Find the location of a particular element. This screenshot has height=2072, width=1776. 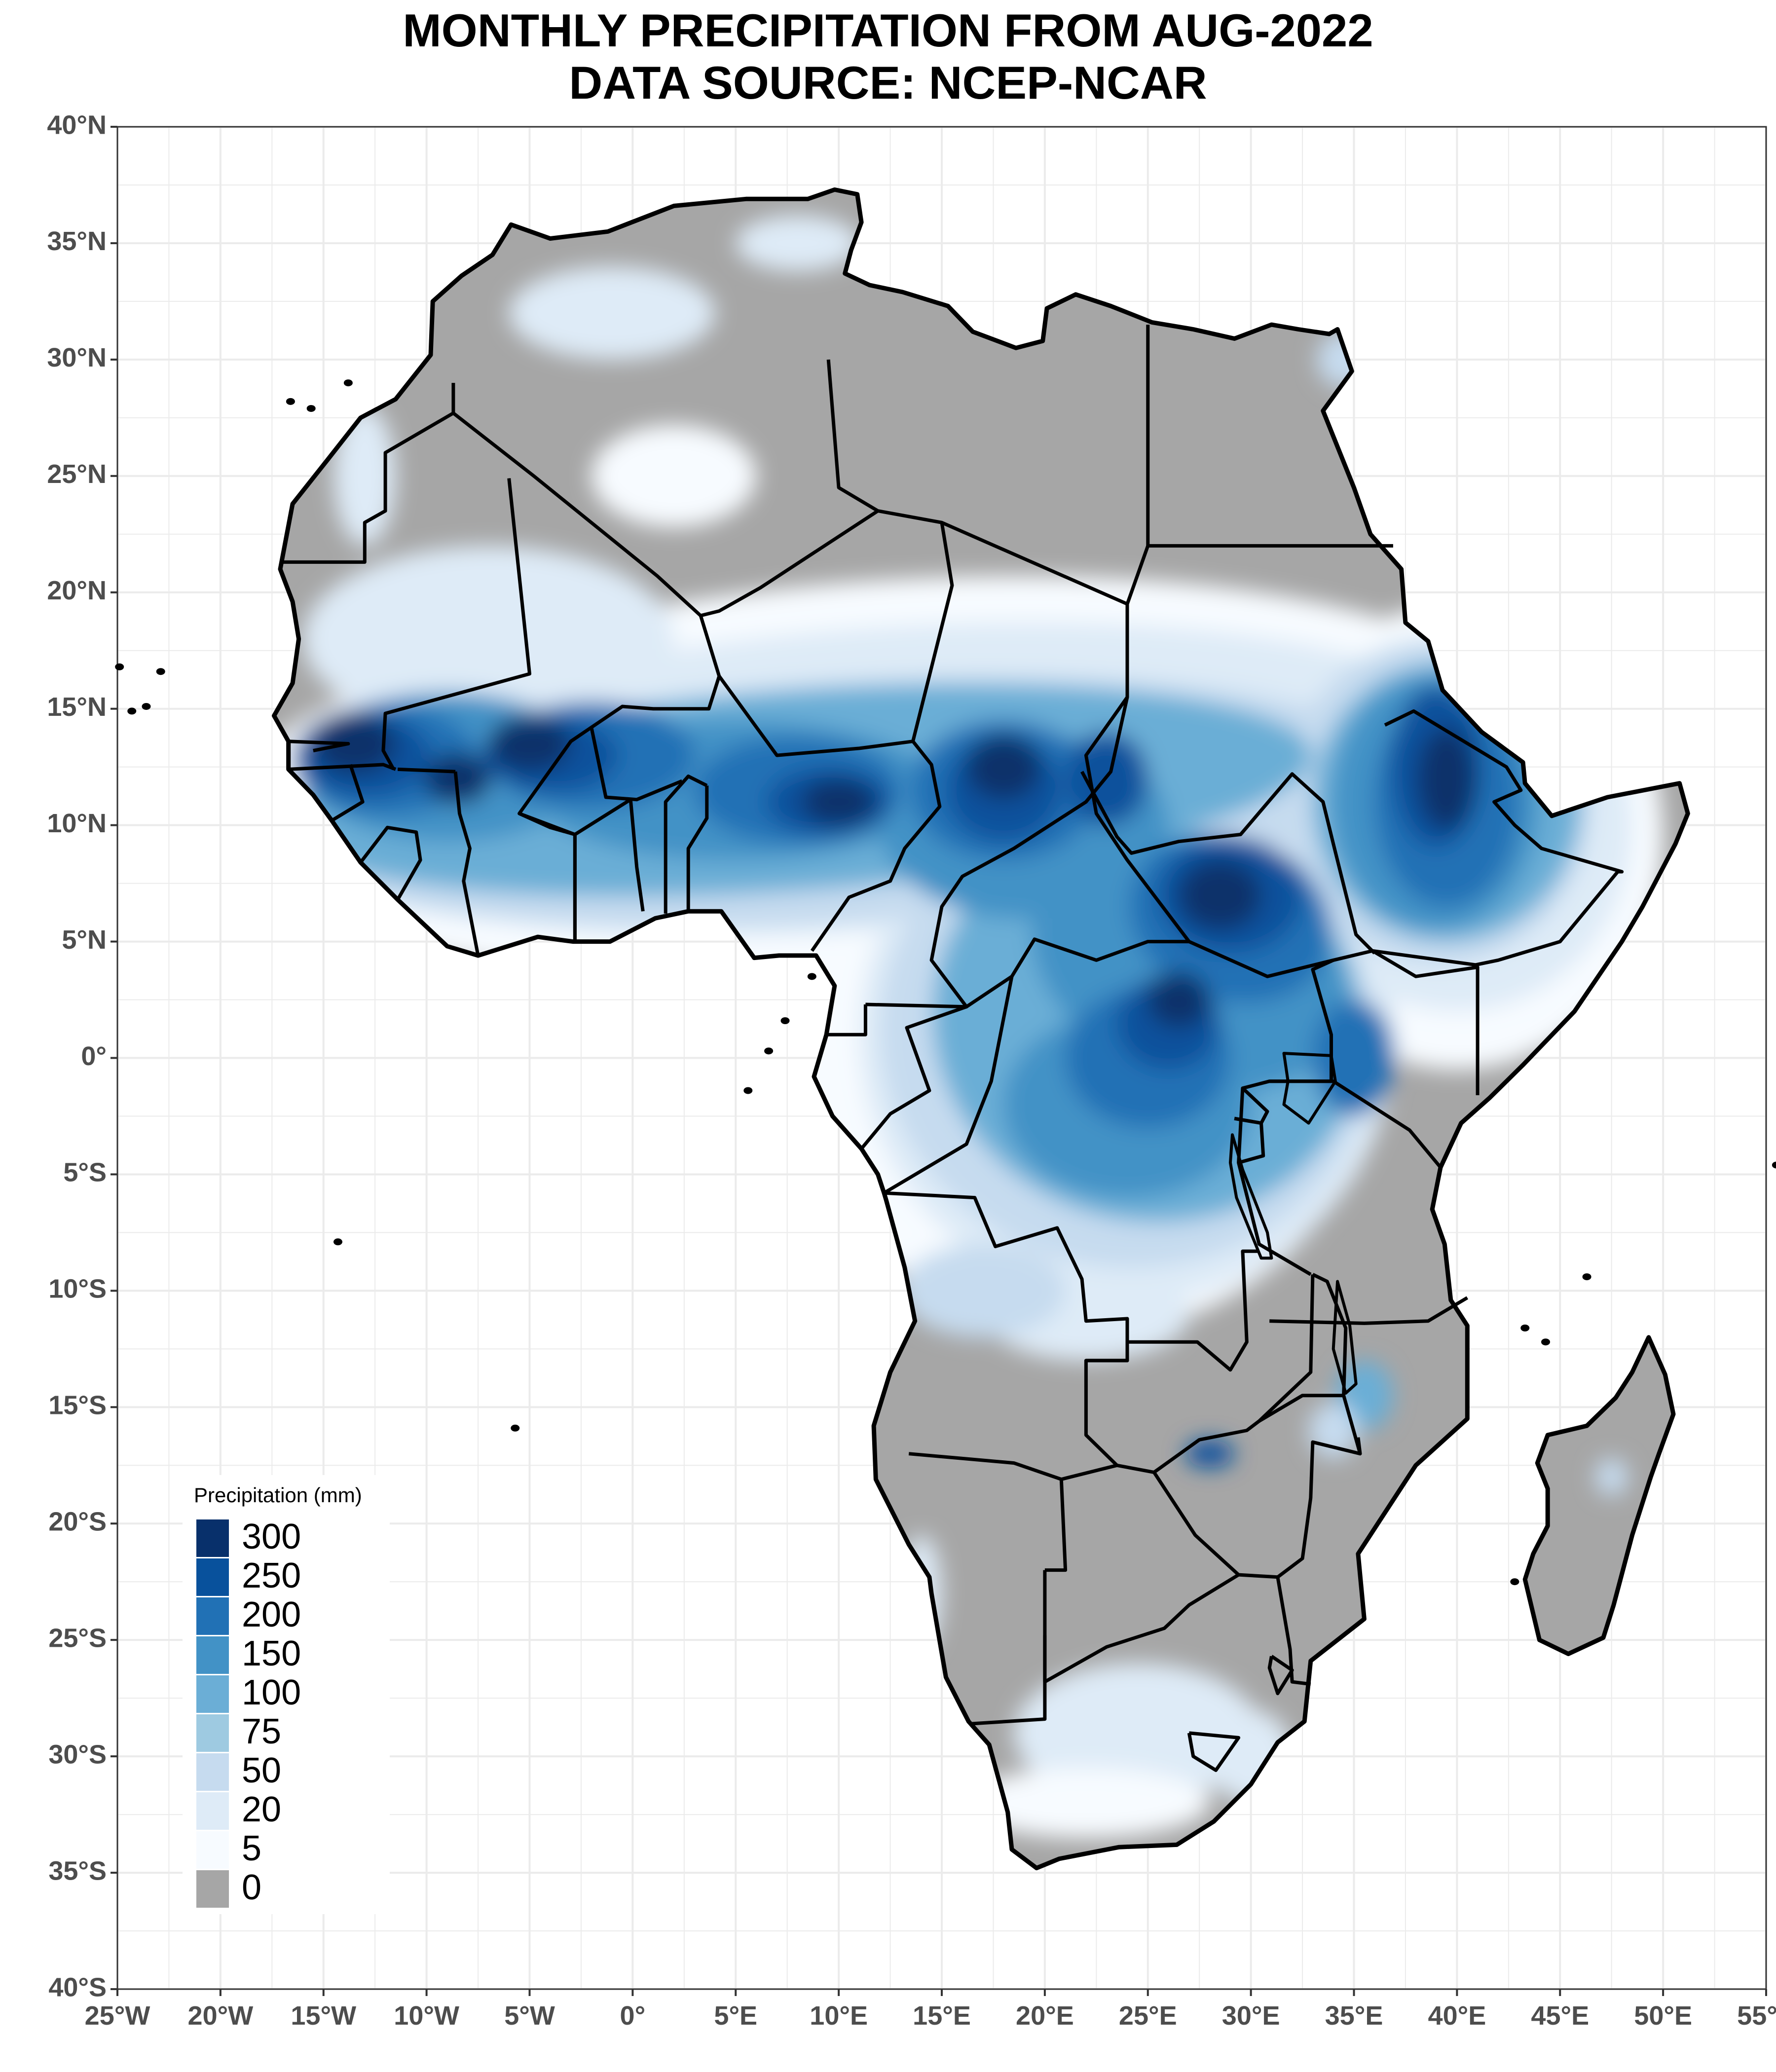

lake-tanganyika is located at coordinates (1251, 1196).